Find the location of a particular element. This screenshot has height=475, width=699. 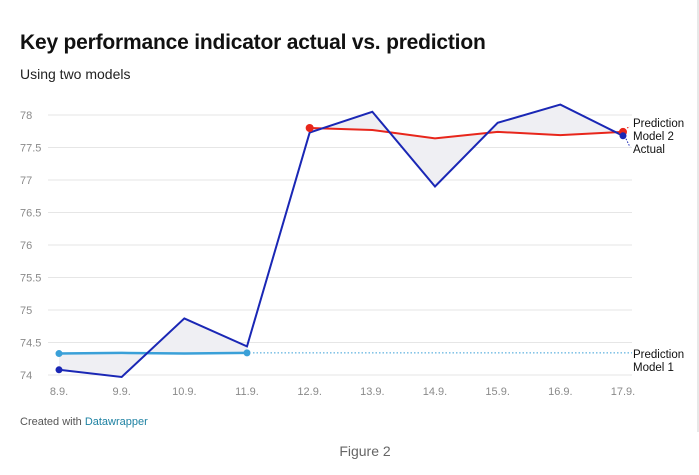

x-tick-label: 14.9. is located at coordinates (435, 392).